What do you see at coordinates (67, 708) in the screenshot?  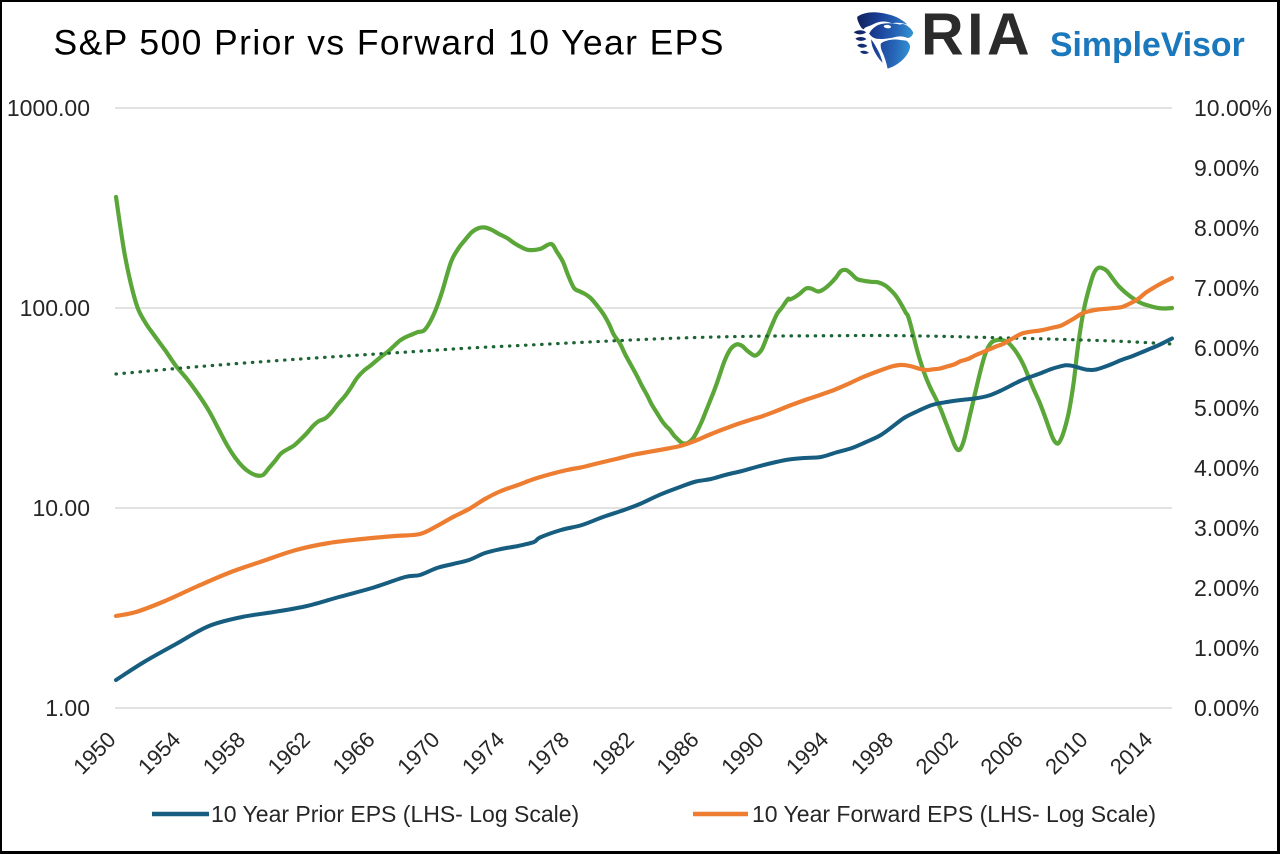 I see `svg-text: 1.00` at bounding box center [67, 708].